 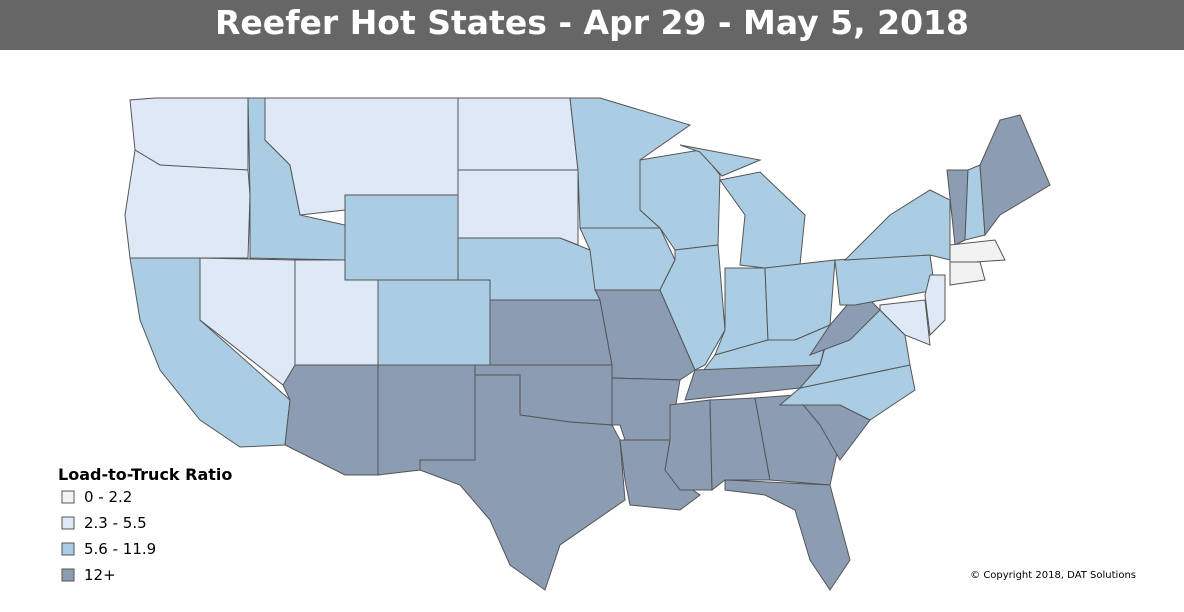 I want to click on title-bar: Reefer Hot States - Apr 29 - May 5, 2018, so click(x=592, y=25).